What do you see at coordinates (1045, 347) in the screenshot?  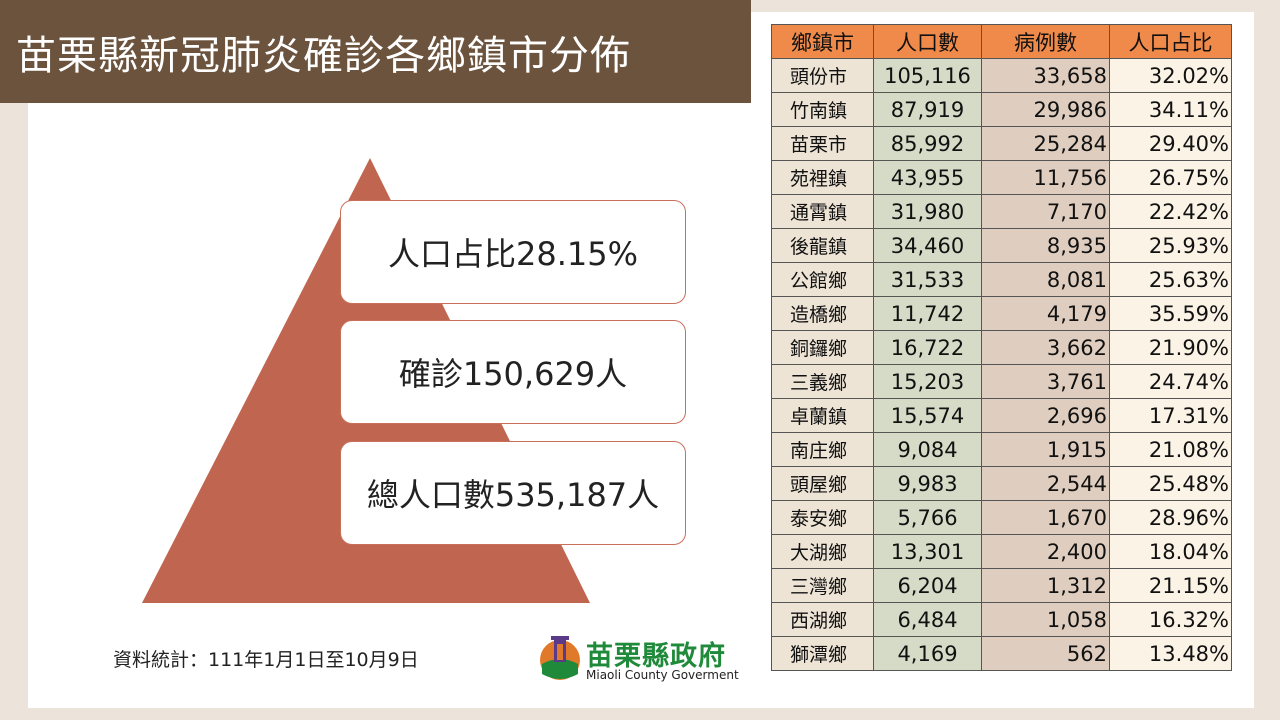 I see `cell-cases: 3,662` at bounding box center [1045, 347].